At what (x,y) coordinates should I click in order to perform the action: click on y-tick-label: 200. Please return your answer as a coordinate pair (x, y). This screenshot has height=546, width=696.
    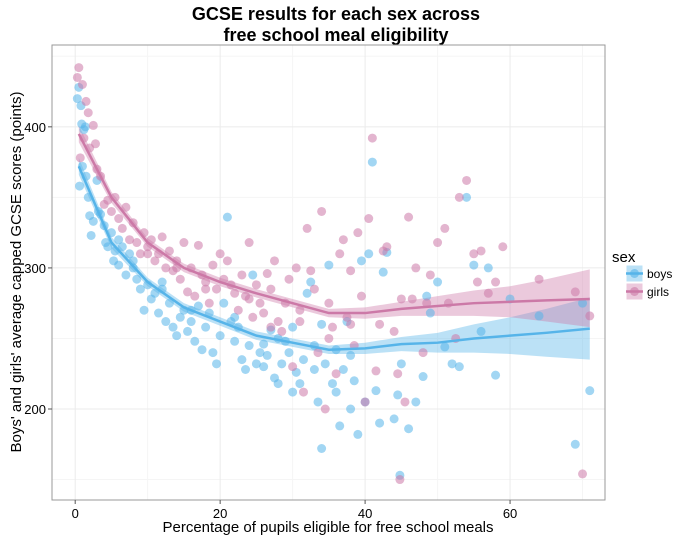
    Looking at the image, I should click on (35, 409).